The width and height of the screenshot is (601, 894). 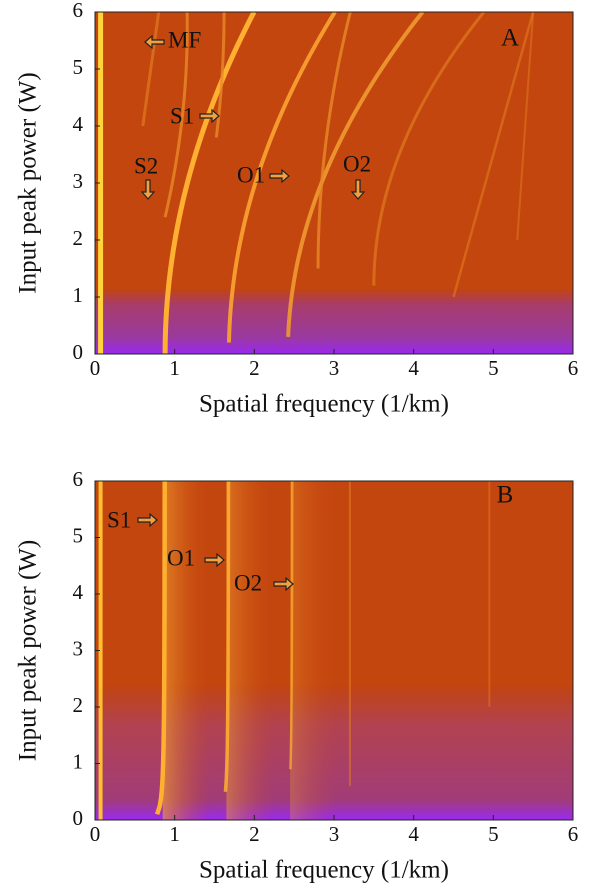 What do you see at coordinates (146, 165) in the screenshot?
I see `annotation: S2` at bounding box center [146, 165].